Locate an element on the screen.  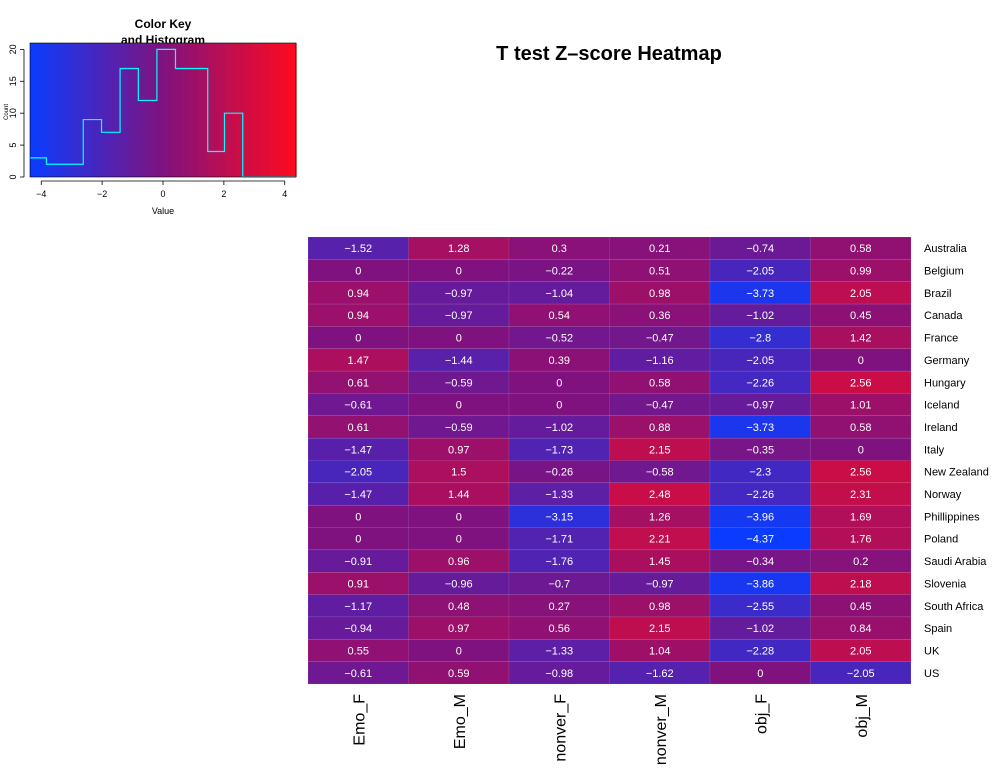
row-label: Norway is located at coordinates (943, 495).